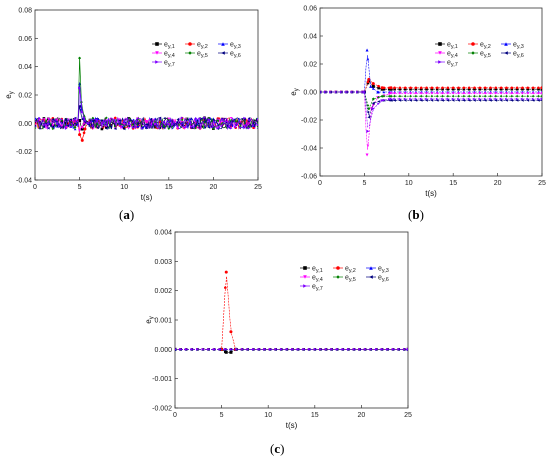 The image size is (550, 460). I want to click on x-tick-label-b: 10, so click(409, 183).